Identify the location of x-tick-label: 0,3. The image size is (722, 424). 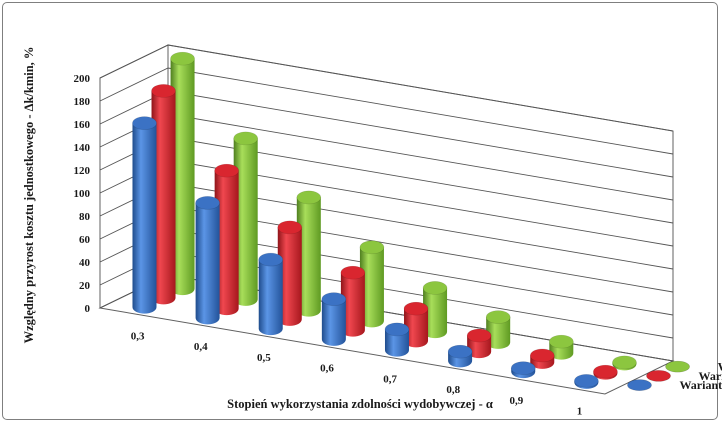
(138, 336).